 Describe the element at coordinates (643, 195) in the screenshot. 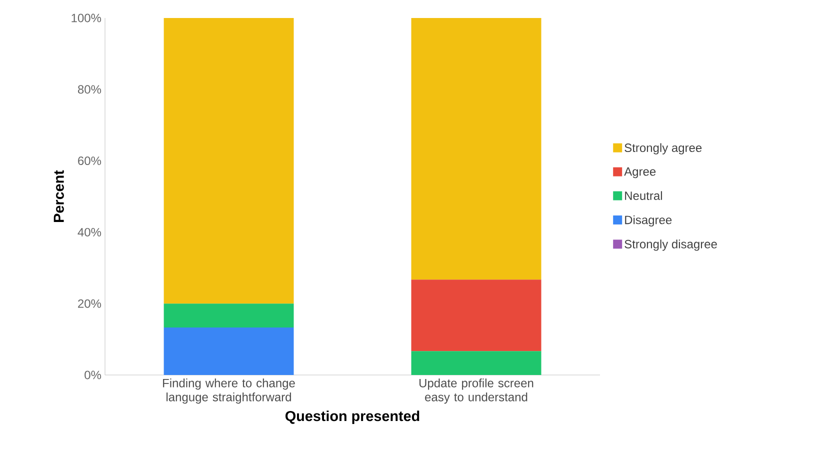

I see `legend-label: Neutral` at that location.